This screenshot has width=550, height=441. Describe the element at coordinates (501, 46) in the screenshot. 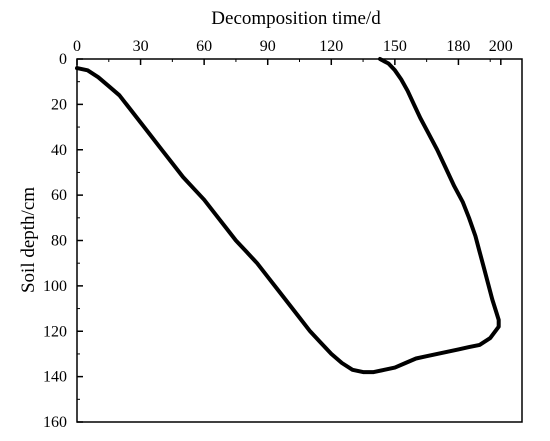

I see `x-tick-label: 200` at that location.